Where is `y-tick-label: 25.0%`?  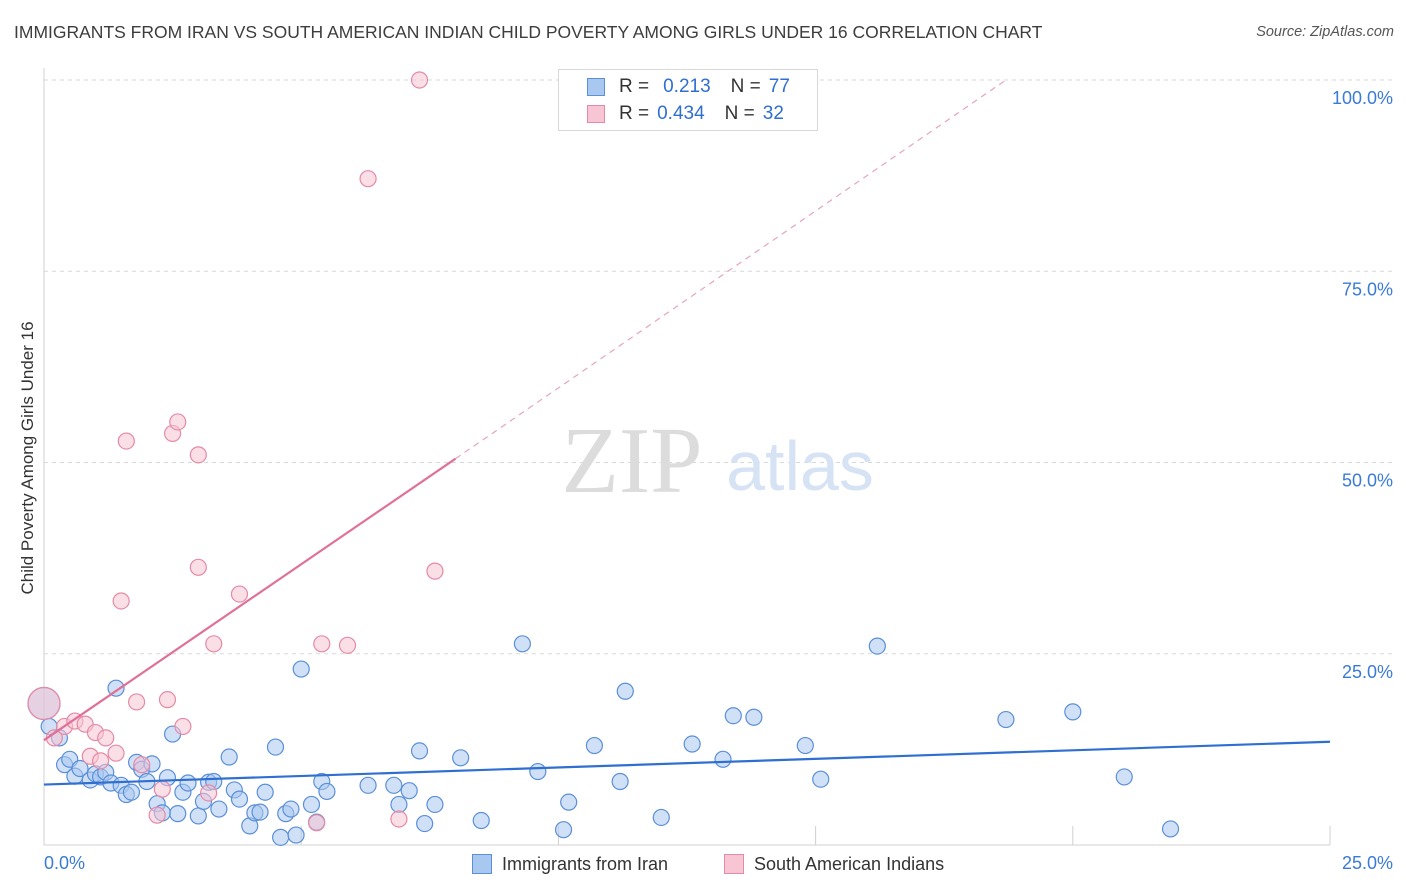
y-tick-label: 25.0% is located at coordinates (1367, 672).